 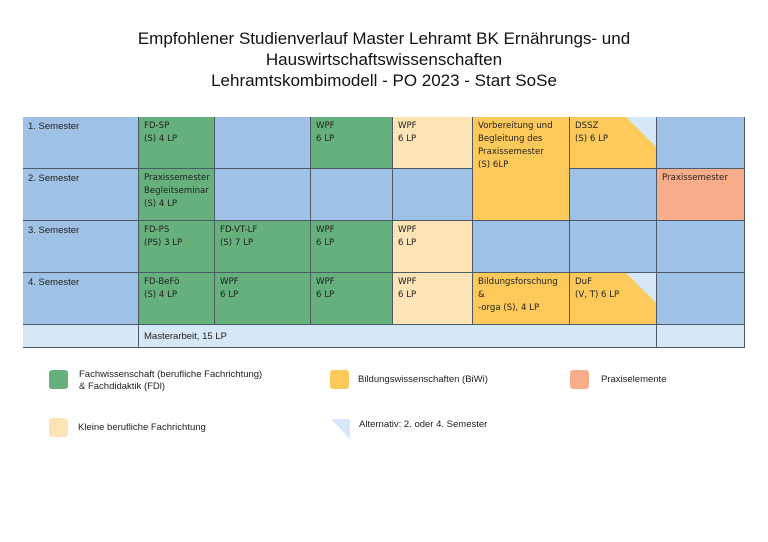 What do you see at coordinates (634, 379) in the screenshot?
I see `legend-praxis: Praxiselemente` at bounding box center [634, 379].